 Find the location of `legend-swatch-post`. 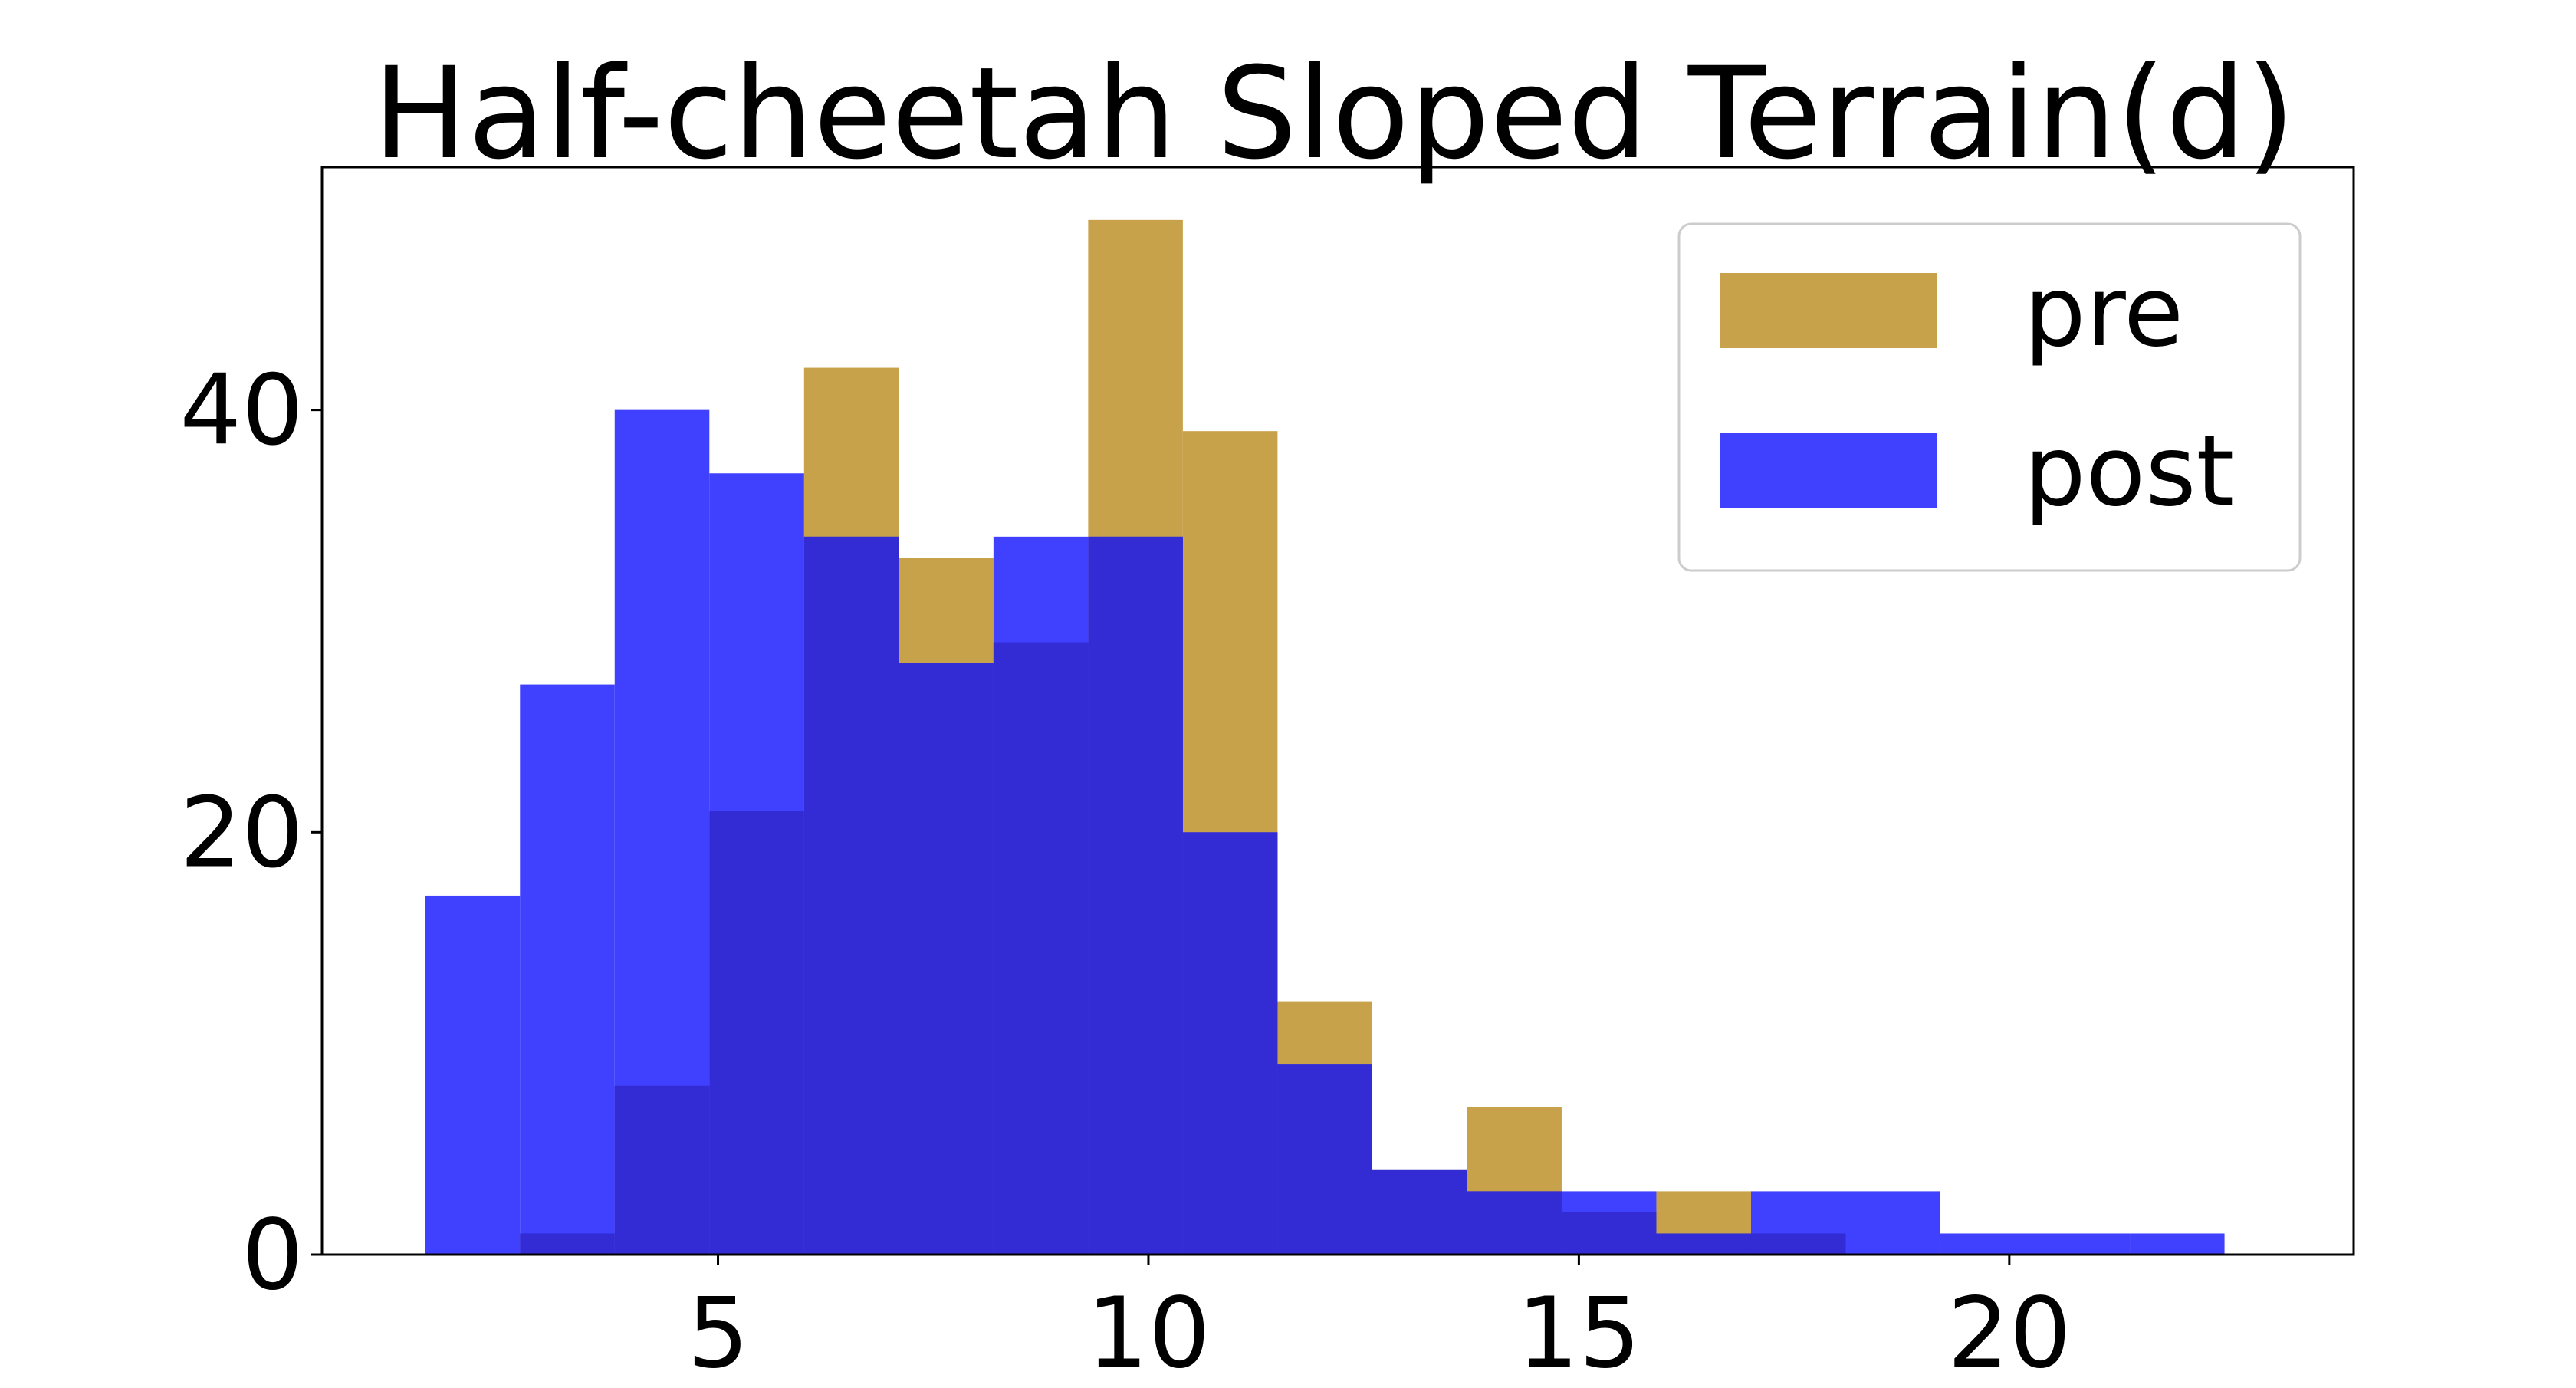

legend-swatch-post is located at coordinates (1829, 470).